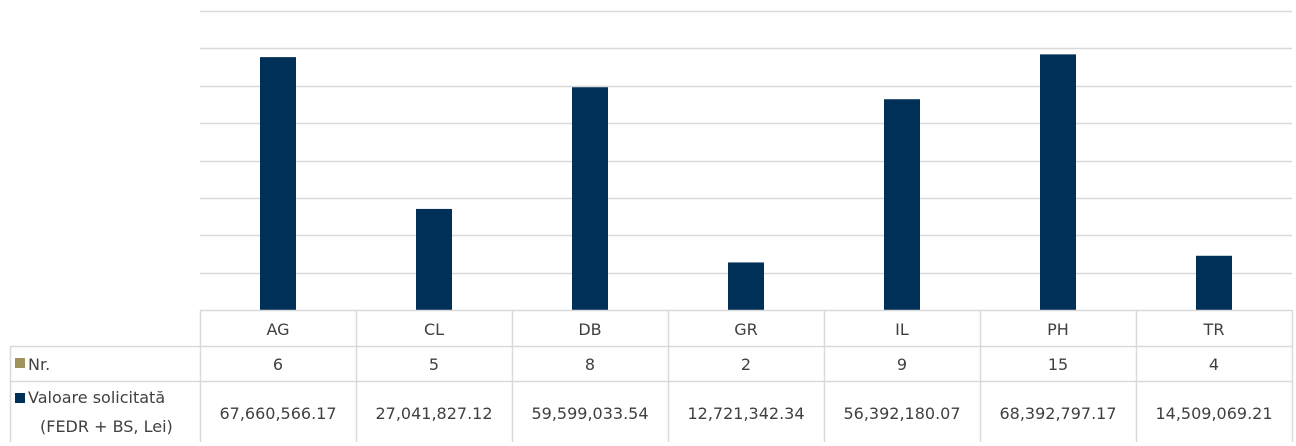  Describe the element at coordinates (902, 364) in the screenshot. I see `table-cell-il: 9` at that location.